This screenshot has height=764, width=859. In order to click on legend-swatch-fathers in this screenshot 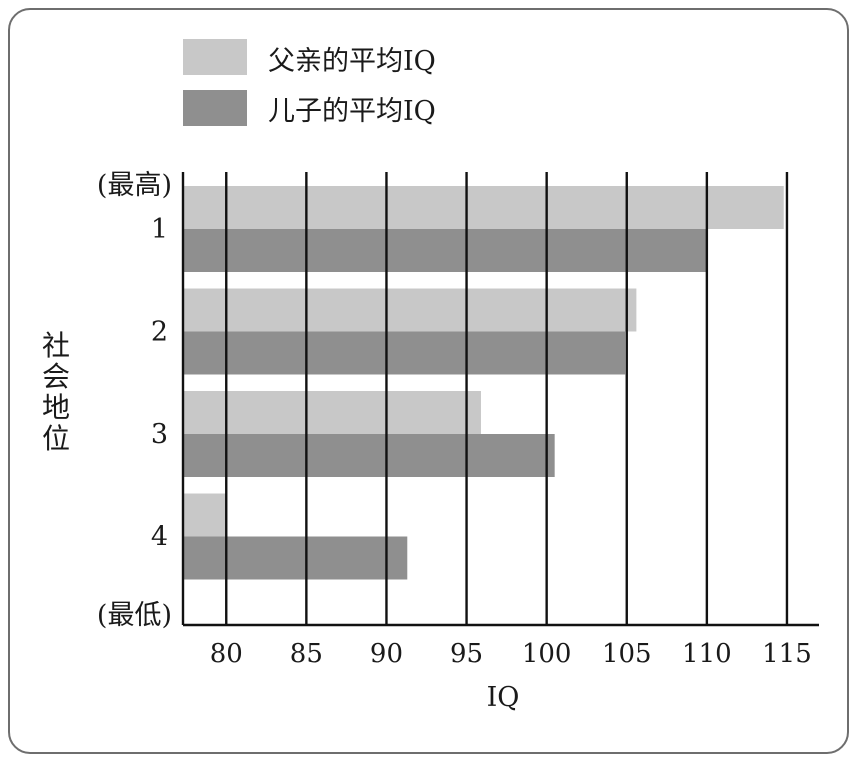, I will do `click(215, 57)`.